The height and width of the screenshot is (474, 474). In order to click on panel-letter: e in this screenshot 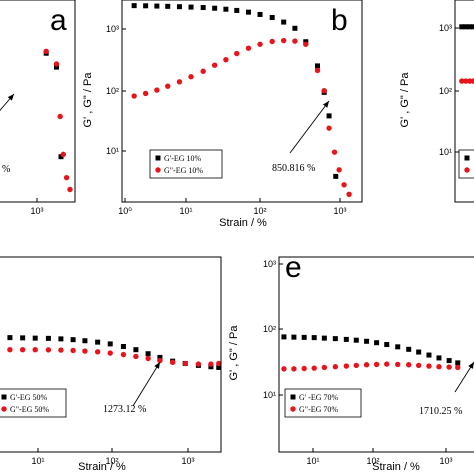, I will do `click(293, 267)`.